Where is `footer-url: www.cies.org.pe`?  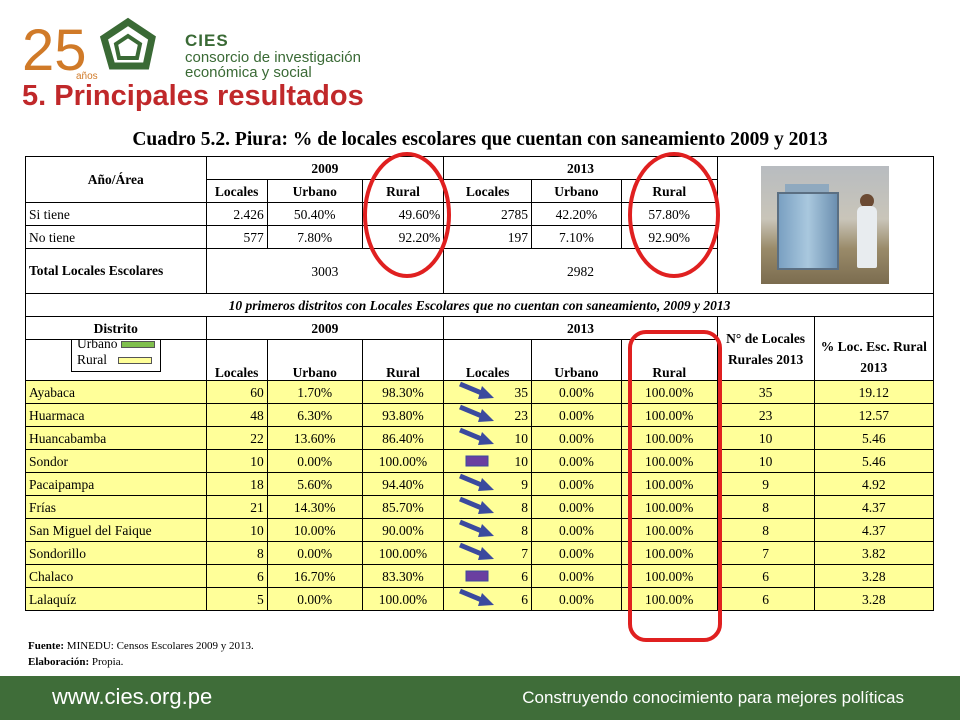 footer-url: www.cies.org.pe is located at coordinates (132, 696).